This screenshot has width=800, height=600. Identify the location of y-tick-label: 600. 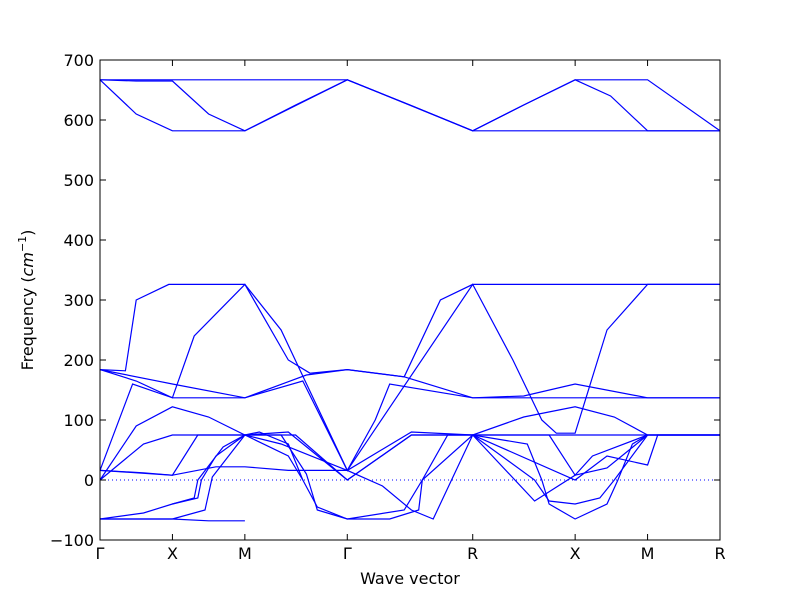
(78, 120).